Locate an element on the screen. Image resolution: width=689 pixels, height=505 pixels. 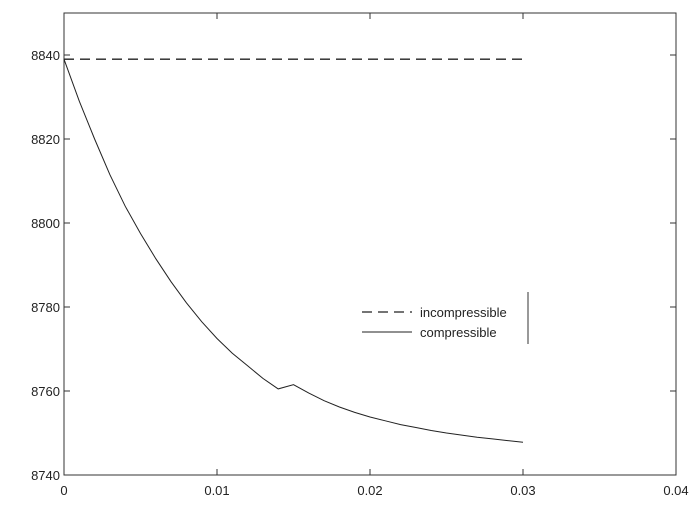
y-tick-label: 8800 is located at coordinates (45, 223).